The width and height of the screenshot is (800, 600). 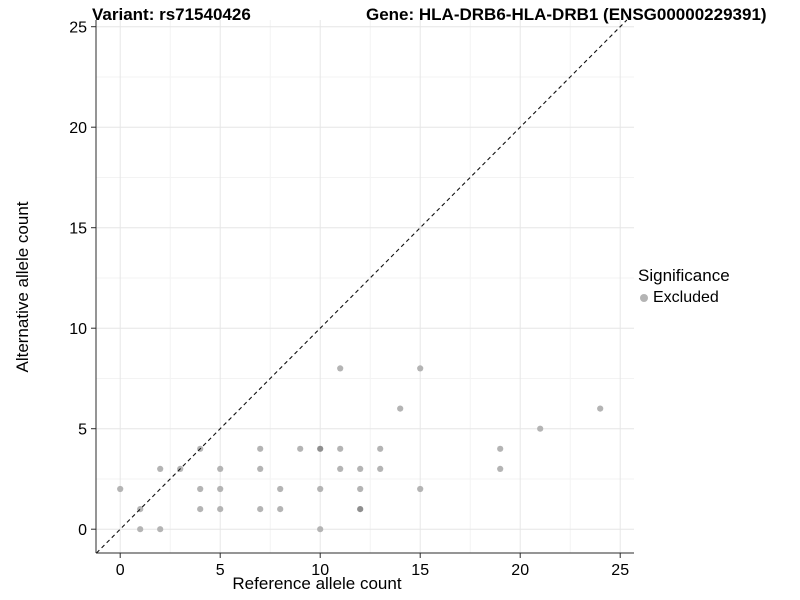 I want to click on y-axis-title: Alternative allele count, so click(x=22, y=287).